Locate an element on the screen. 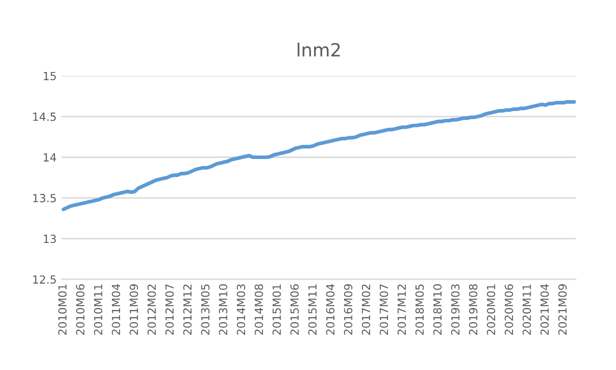  x-tick-label: 2010M06 is located at coordinates (80, 309).